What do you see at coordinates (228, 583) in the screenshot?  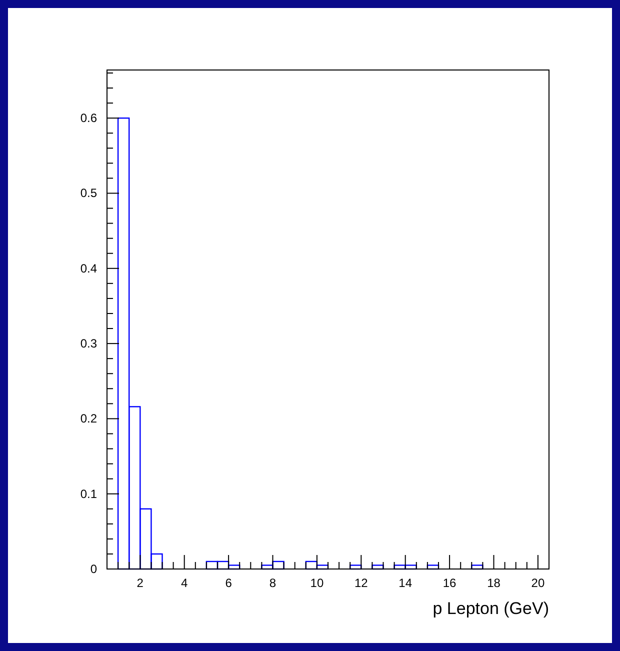 I see `x-tick-label: 6` at bounding box center [228, 583].